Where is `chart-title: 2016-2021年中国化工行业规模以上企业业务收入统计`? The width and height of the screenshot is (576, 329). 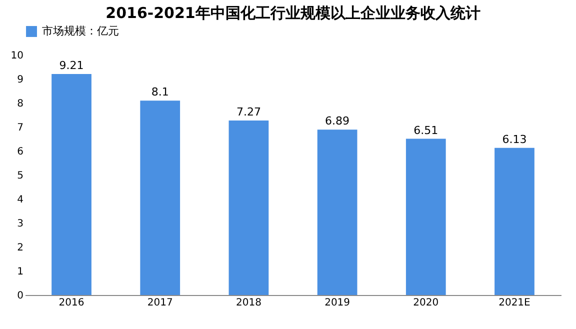 chart-title: 2016-2021年中国化工行业规模以上企业业务收入统计 is located at coordinates (293, 13).